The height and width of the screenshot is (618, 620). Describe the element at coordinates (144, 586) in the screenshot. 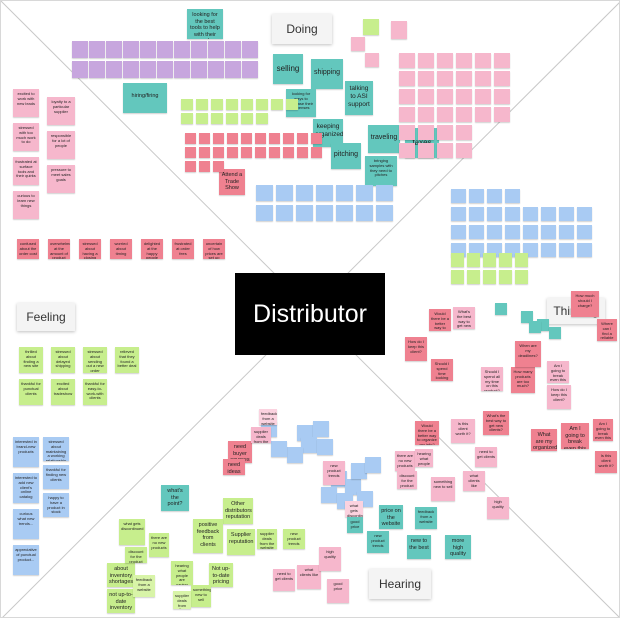

I see `sticky-hear-note-24: feedback from a website` at that location.